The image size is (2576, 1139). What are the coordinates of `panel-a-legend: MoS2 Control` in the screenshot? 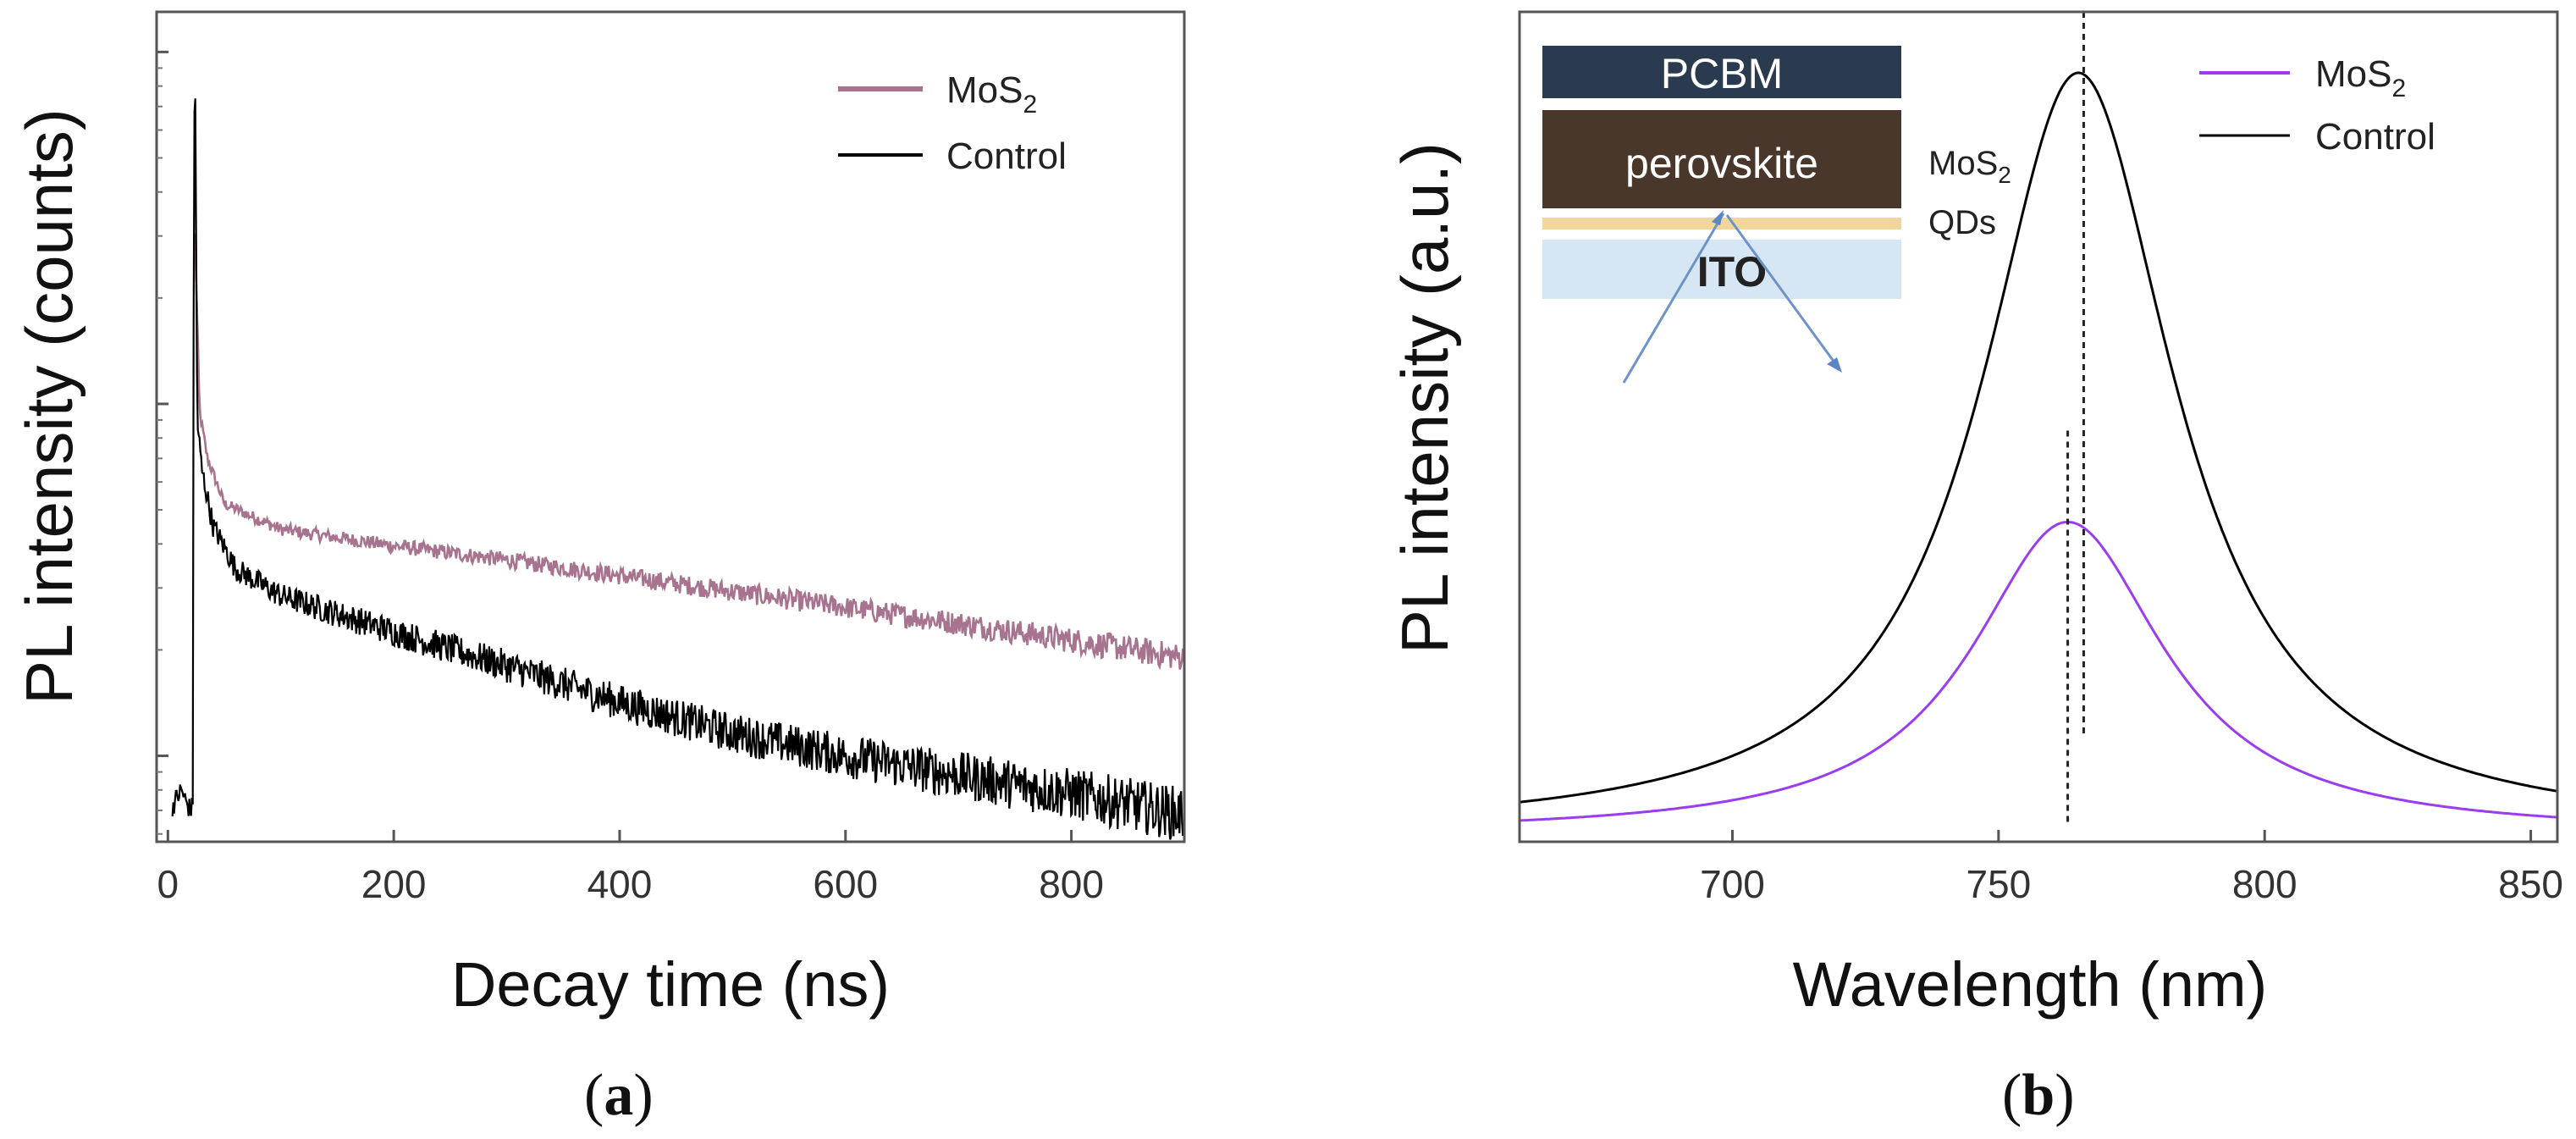 It's located at (952, 123).